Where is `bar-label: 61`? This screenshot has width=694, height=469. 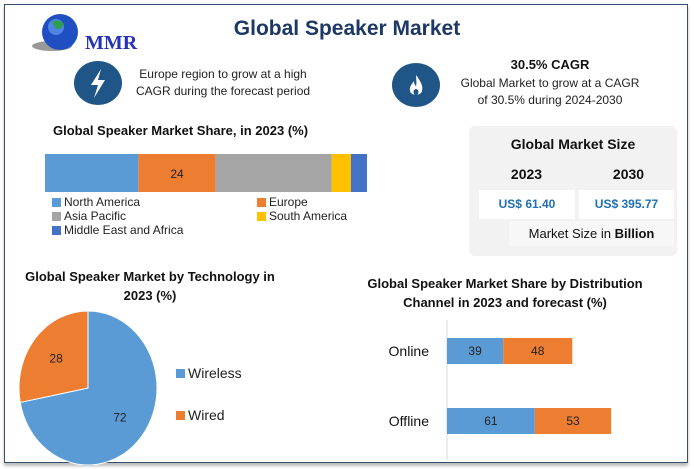 bar-label: 61 is located at coordinates (491, 421).